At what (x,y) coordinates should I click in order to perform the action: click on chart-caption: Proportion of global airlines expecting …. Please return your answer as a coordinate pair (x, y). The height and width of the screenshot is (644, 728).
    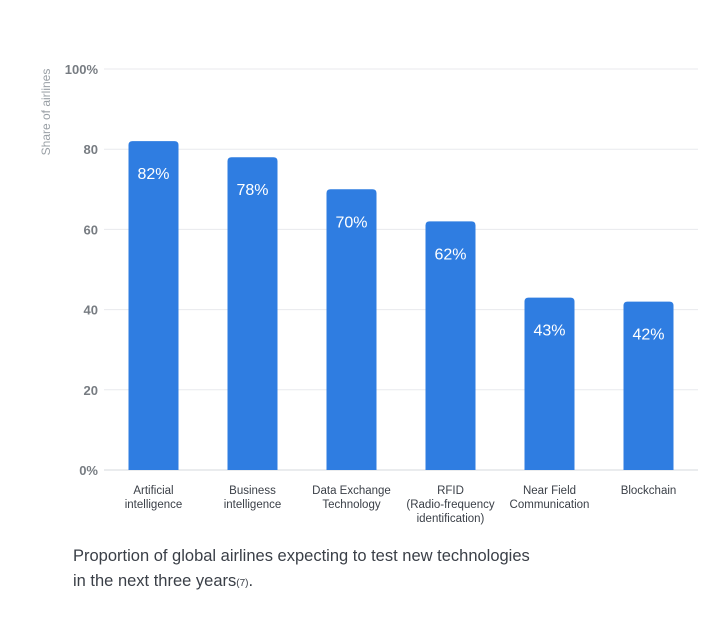
    Looking at the image, I should click on (303, 570).